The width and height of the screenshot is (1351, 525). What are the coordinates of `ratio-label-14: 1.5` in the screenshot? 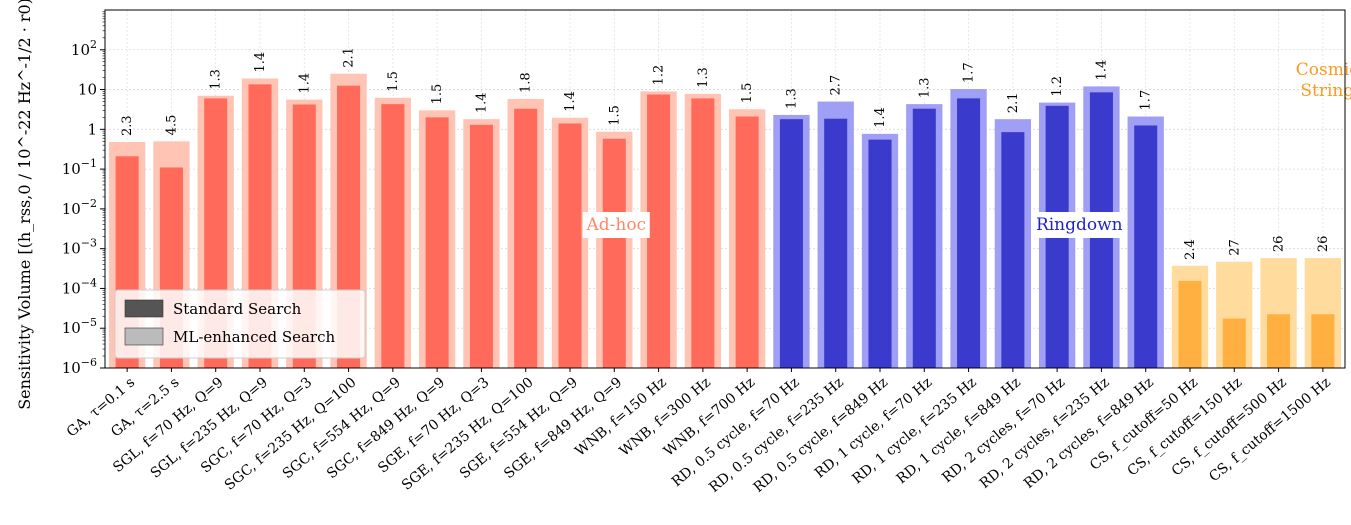 It's located at (747, 93).